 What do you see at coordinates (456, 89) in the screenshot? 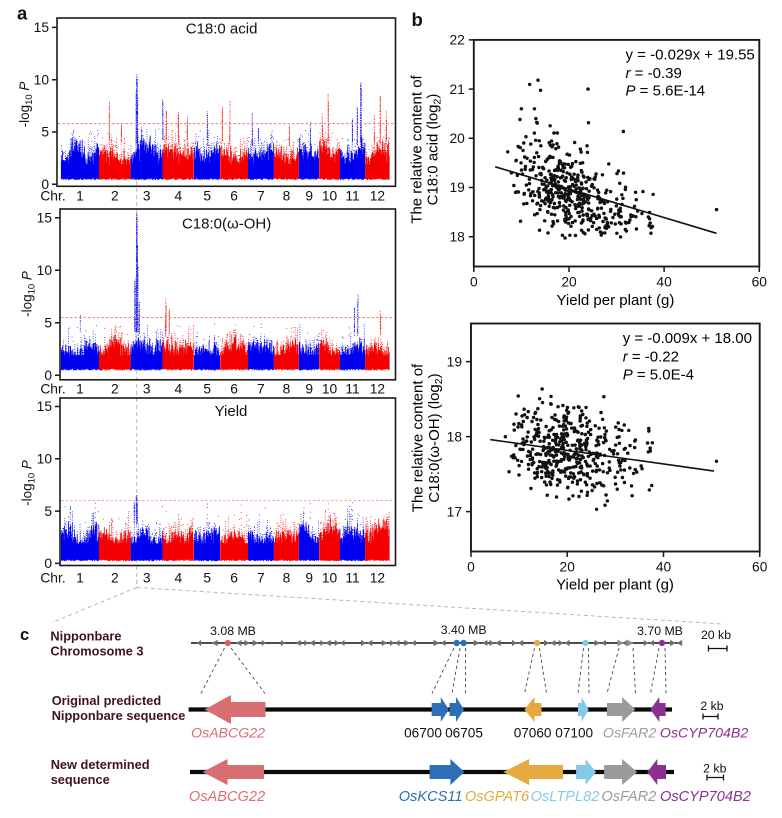
I see `svg-text: 21` at bounding box center [456, 89].